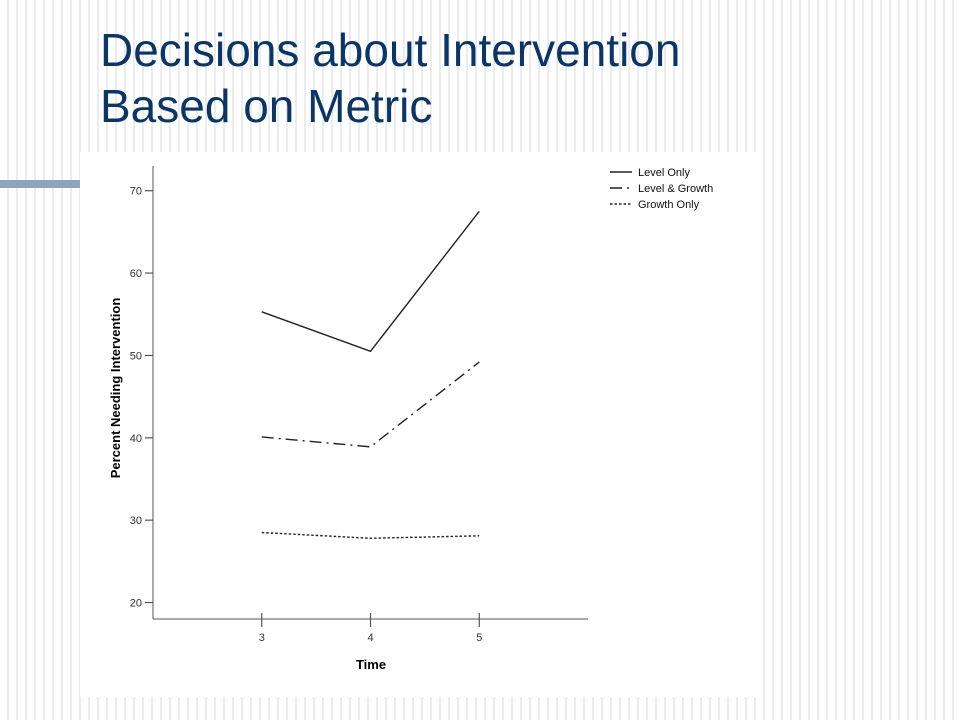  Describe the element at coordinates (370, 638) in the screenshot. I see `x-tick-label-4: 4` at that location.